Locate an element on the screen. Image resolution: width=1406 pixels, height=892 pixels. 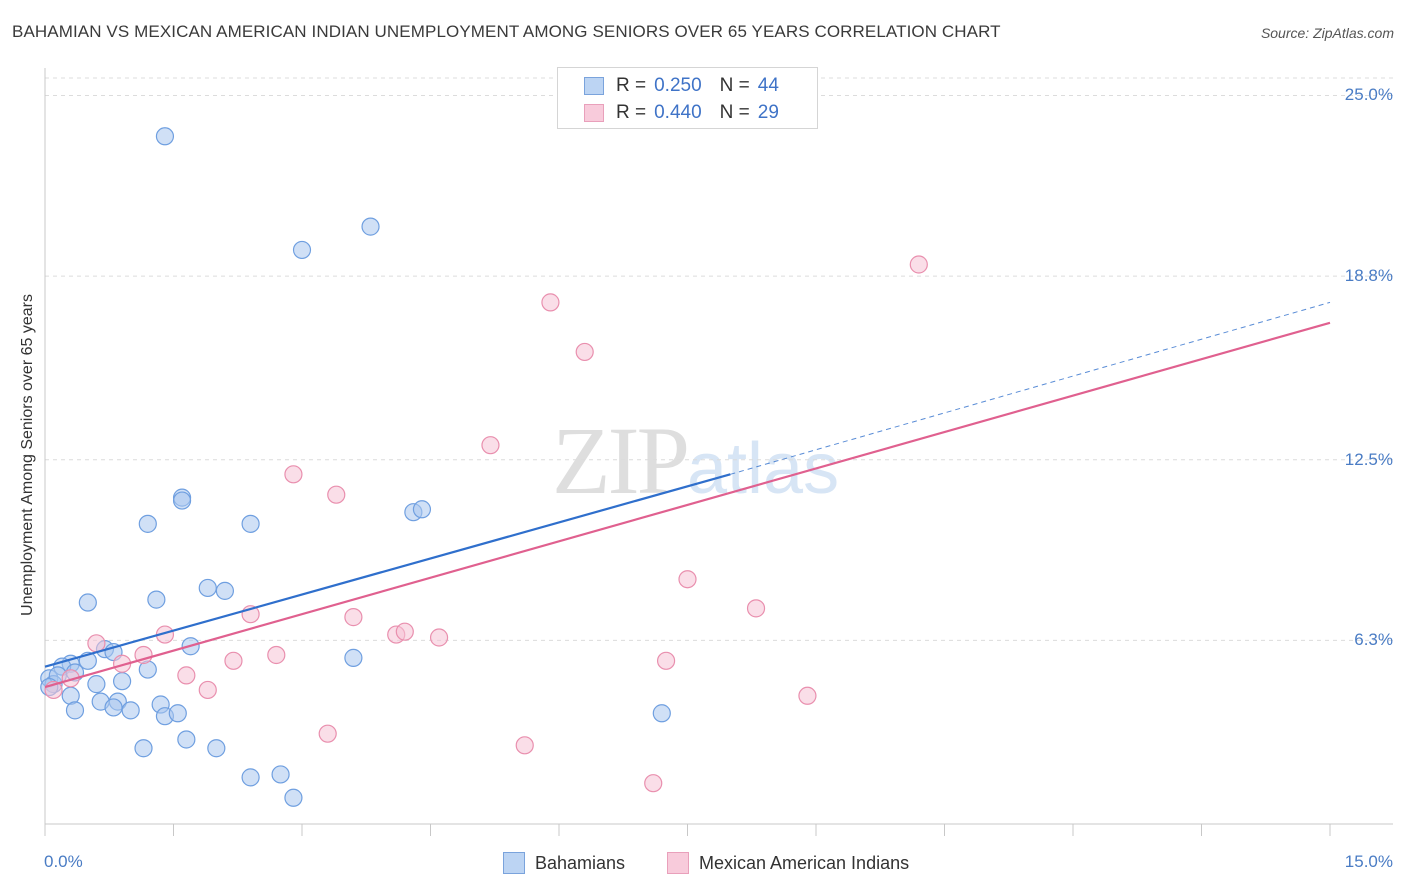
mexican-american-indians-swatch is located at coordinates (594, 113).